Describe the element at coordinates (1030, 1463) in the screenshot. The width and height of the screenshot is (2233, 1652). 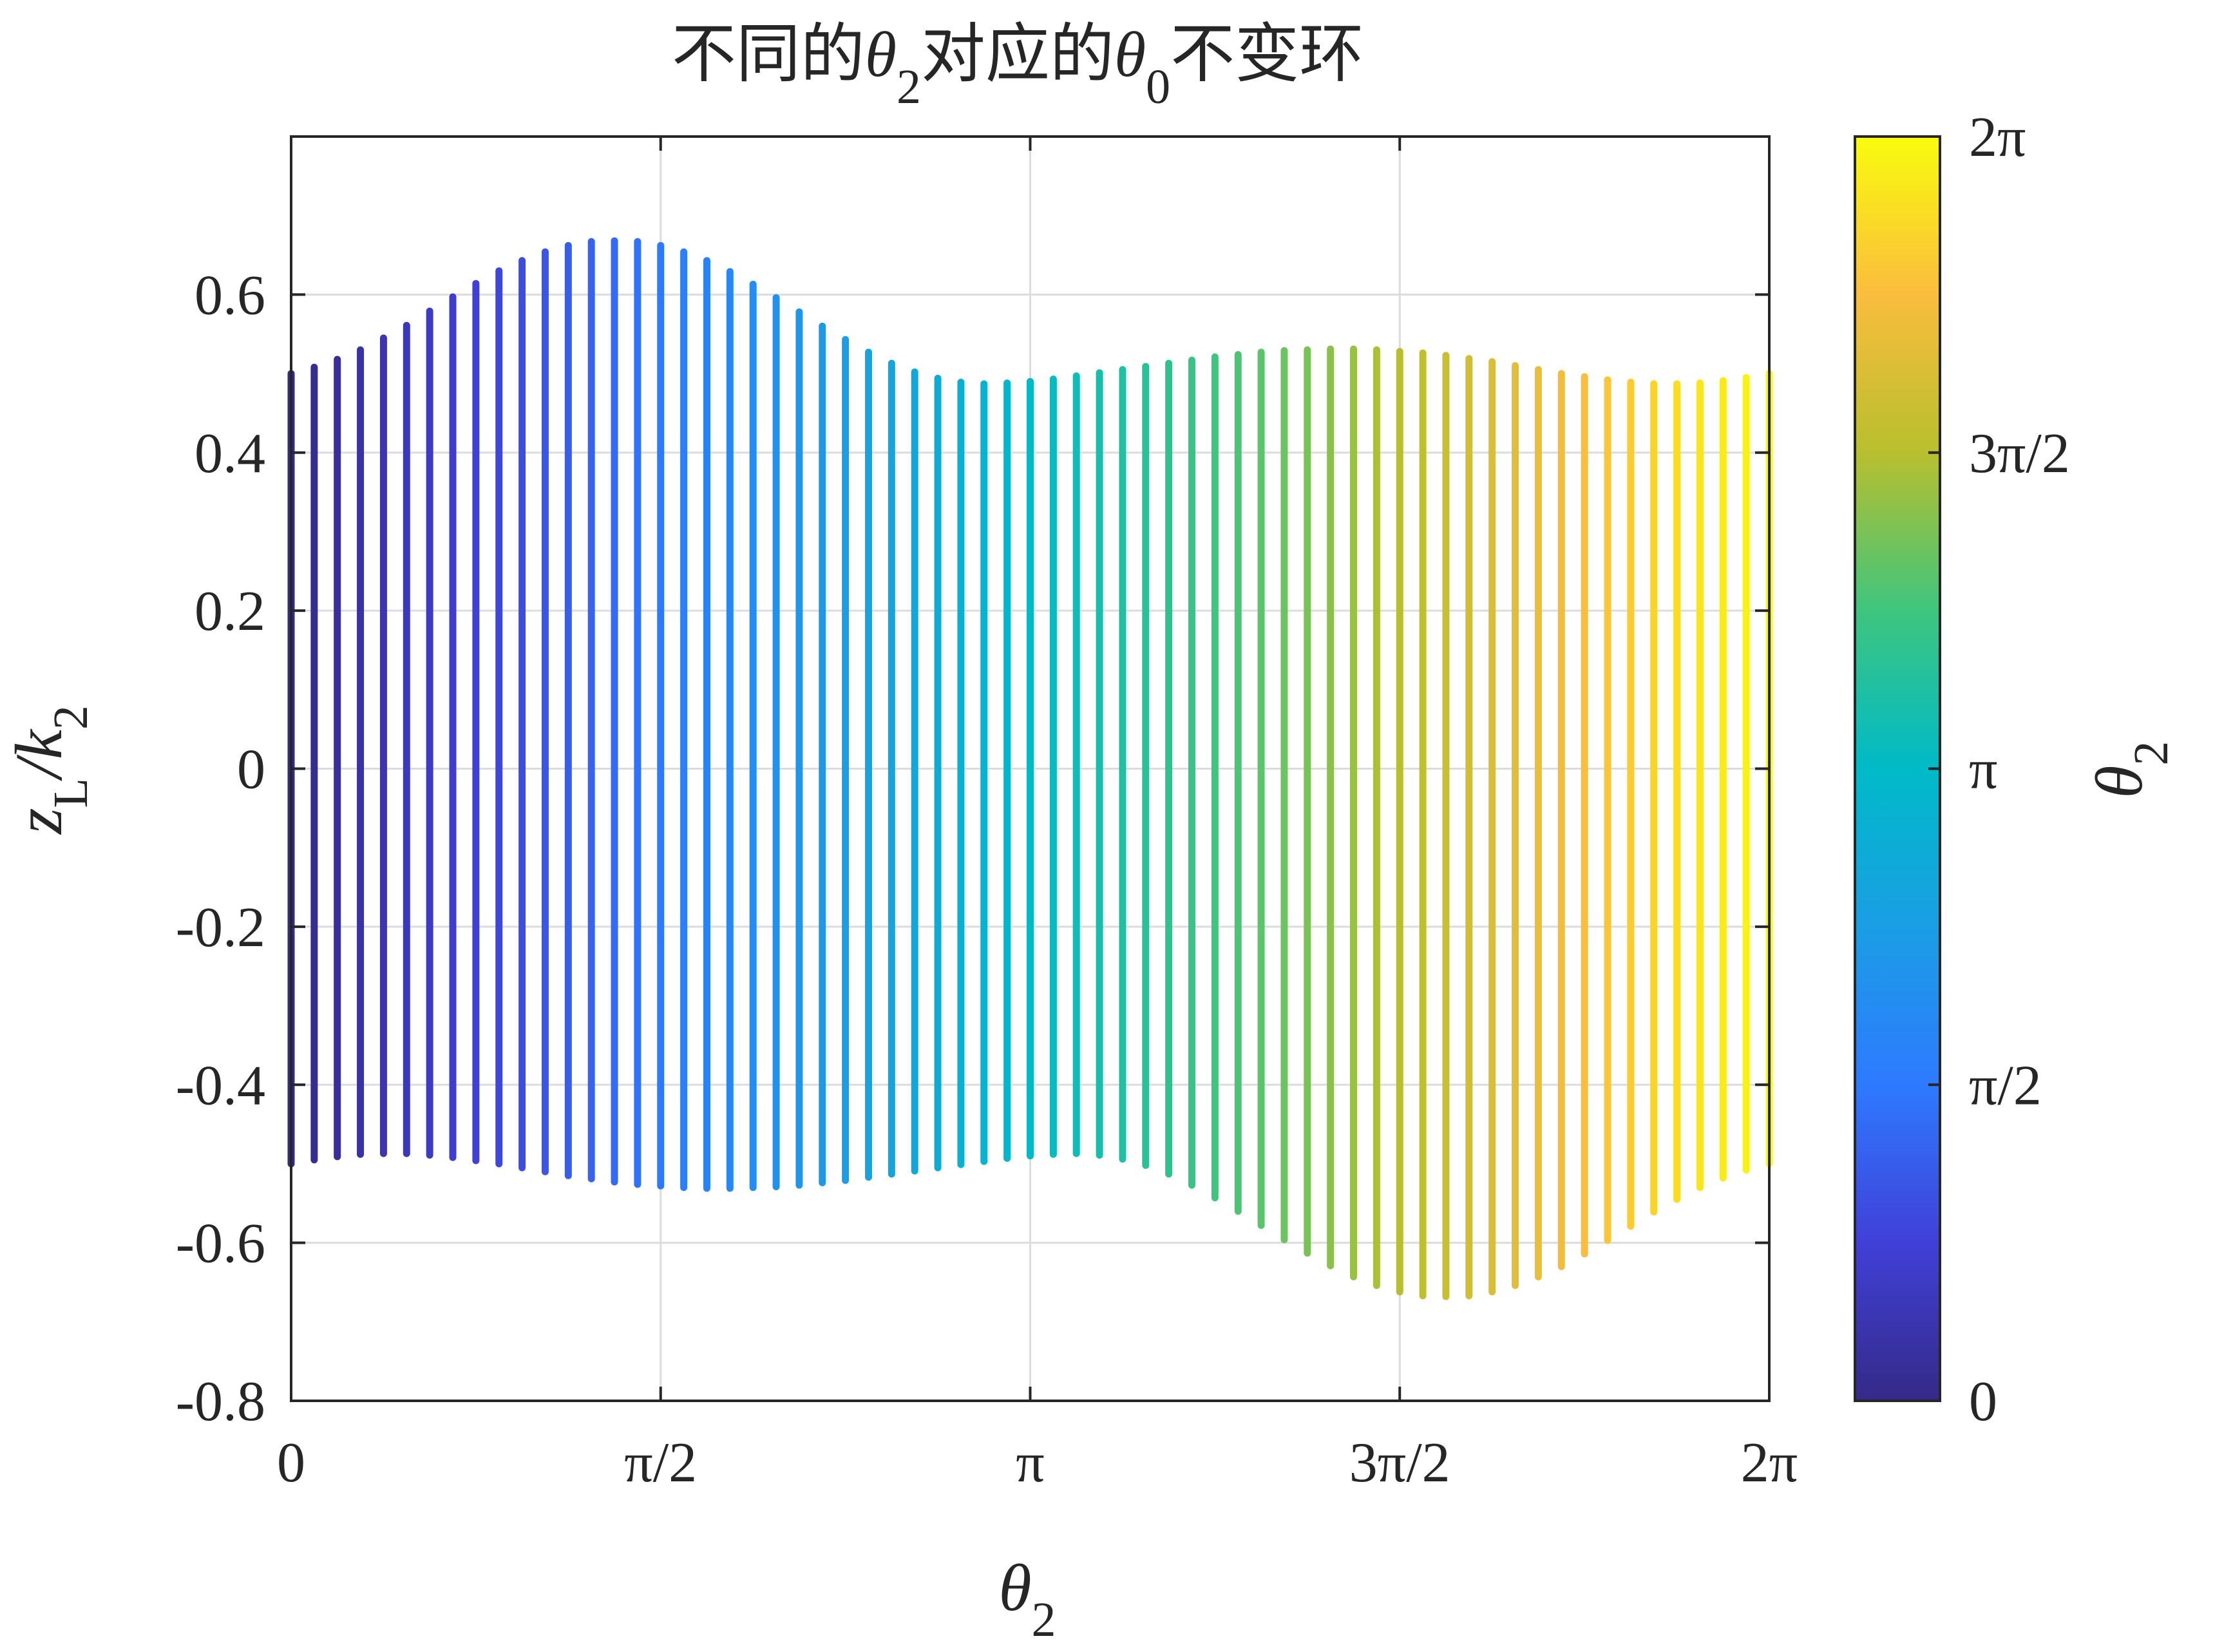
I see `x-tick-label: π` at that location.